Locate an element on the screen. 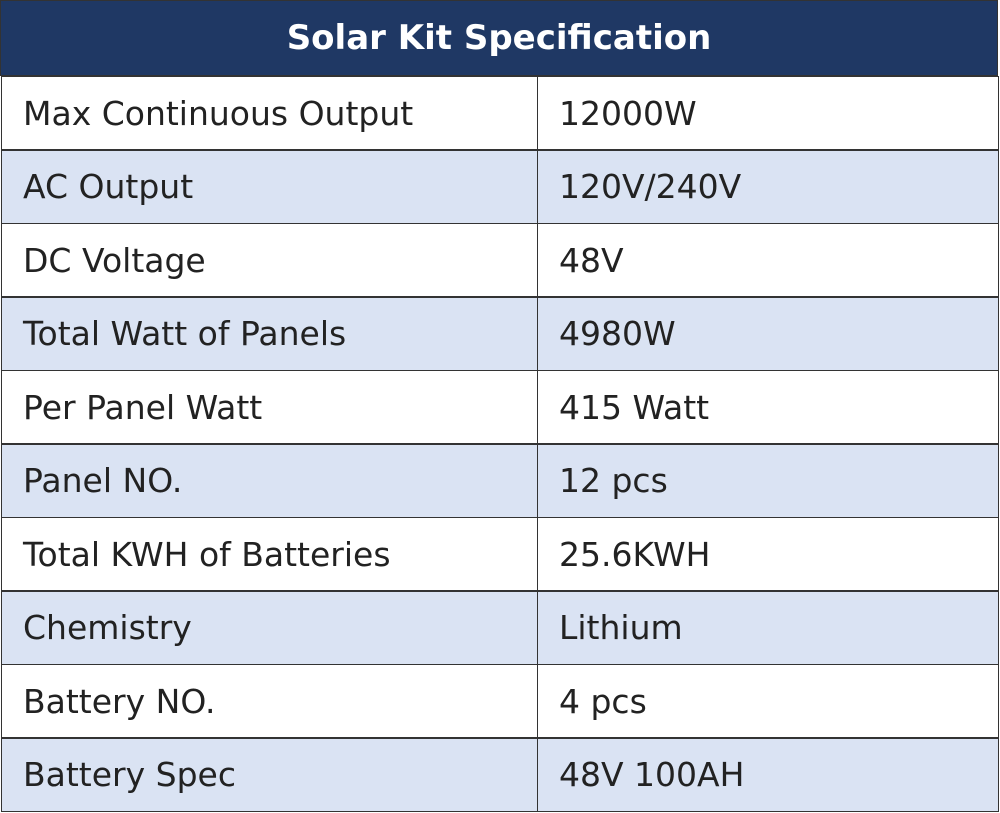  table-row: Max Continuous Output 12000W is located at coordinates (500, 113).